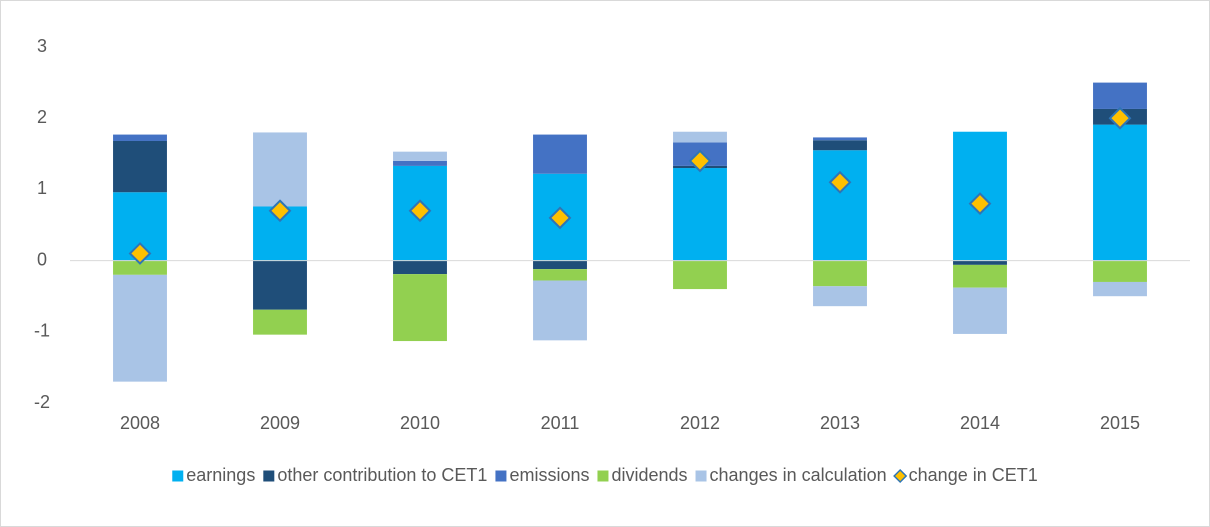 The image size is (1210, 527). Describe the element at coordinates (280, 423) in the screenshot. I see `x-tick-label: 2009` at that location.